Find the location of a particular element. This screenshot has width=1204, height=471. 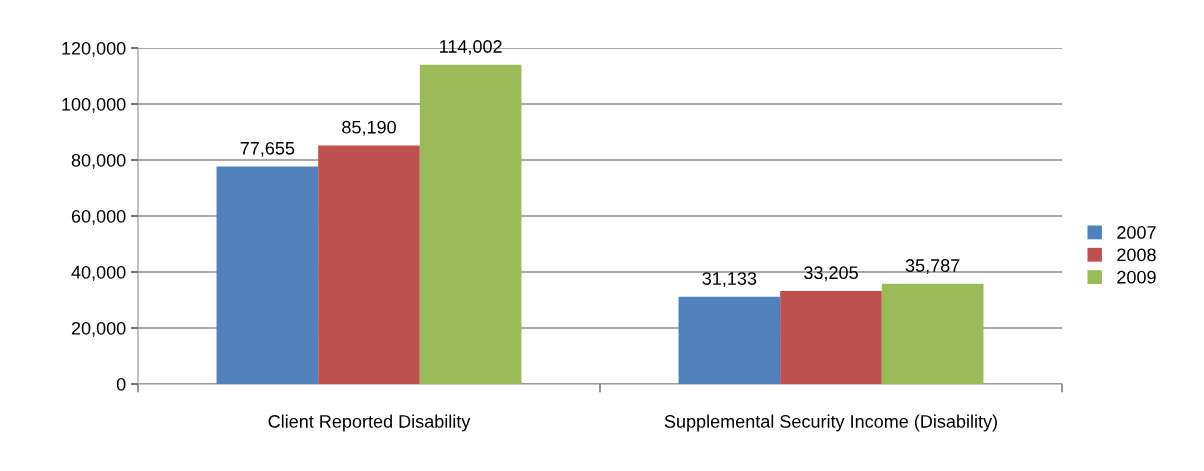

y-tick-label: 20,000 is located at coordinates (98, 329).